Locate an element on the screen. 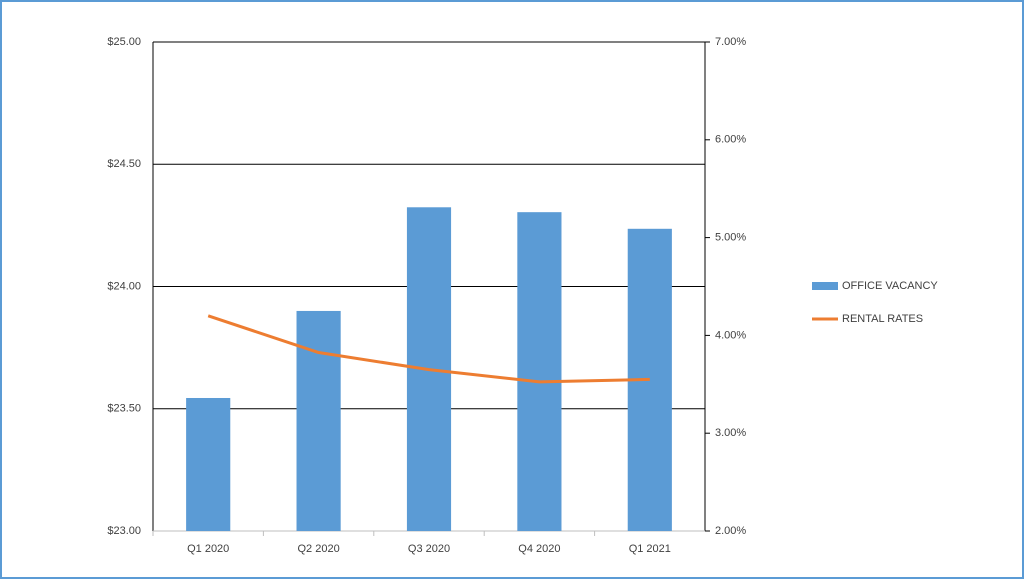 This screenshot has height=579, width=1024. y2-tick-label: 6.00% is located at coordinates (730, 140).